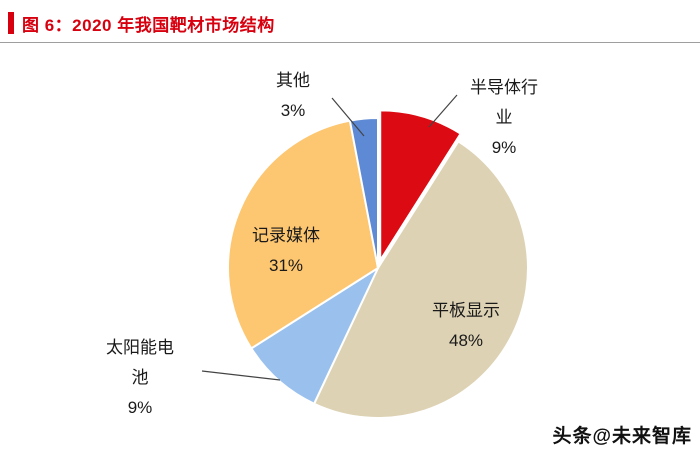 The width and height of the screenshot is (700, 458). Describe the element at coordinates (286, 250) in the screenshot. I see `label-recording-media: 记录媒体 31%` at that location.